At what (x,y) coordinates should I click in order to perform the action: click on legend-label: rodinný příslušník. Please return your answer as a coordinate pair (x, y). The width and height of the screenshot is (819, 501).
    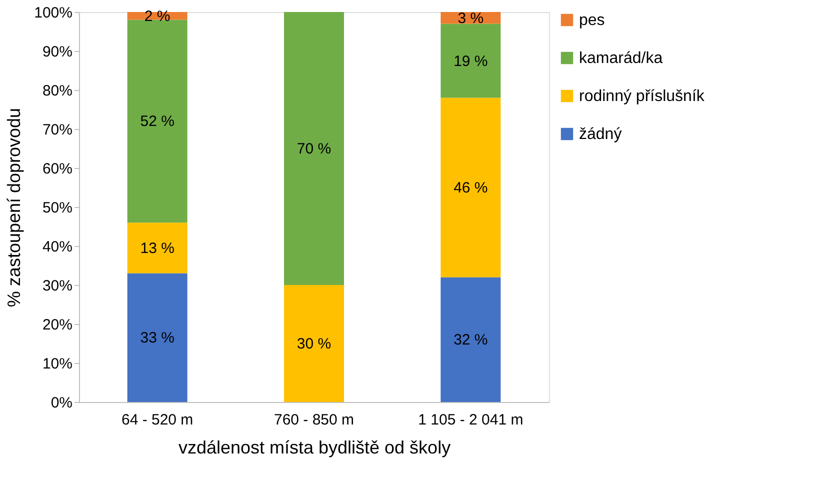
    Looking at the image, I should click on (642, 96).